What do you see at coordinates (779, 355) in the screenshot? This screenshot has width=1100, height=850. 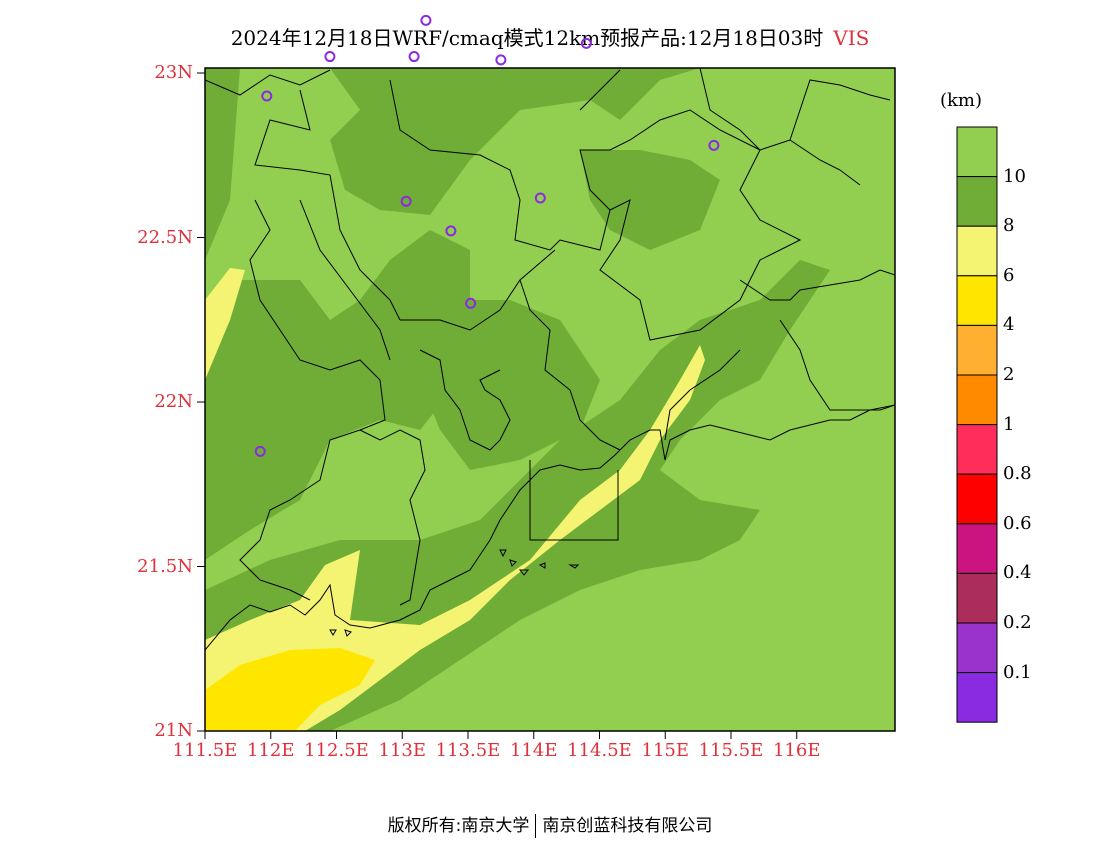 I see `county-boundaries-east` at bounding box center [779, 355].